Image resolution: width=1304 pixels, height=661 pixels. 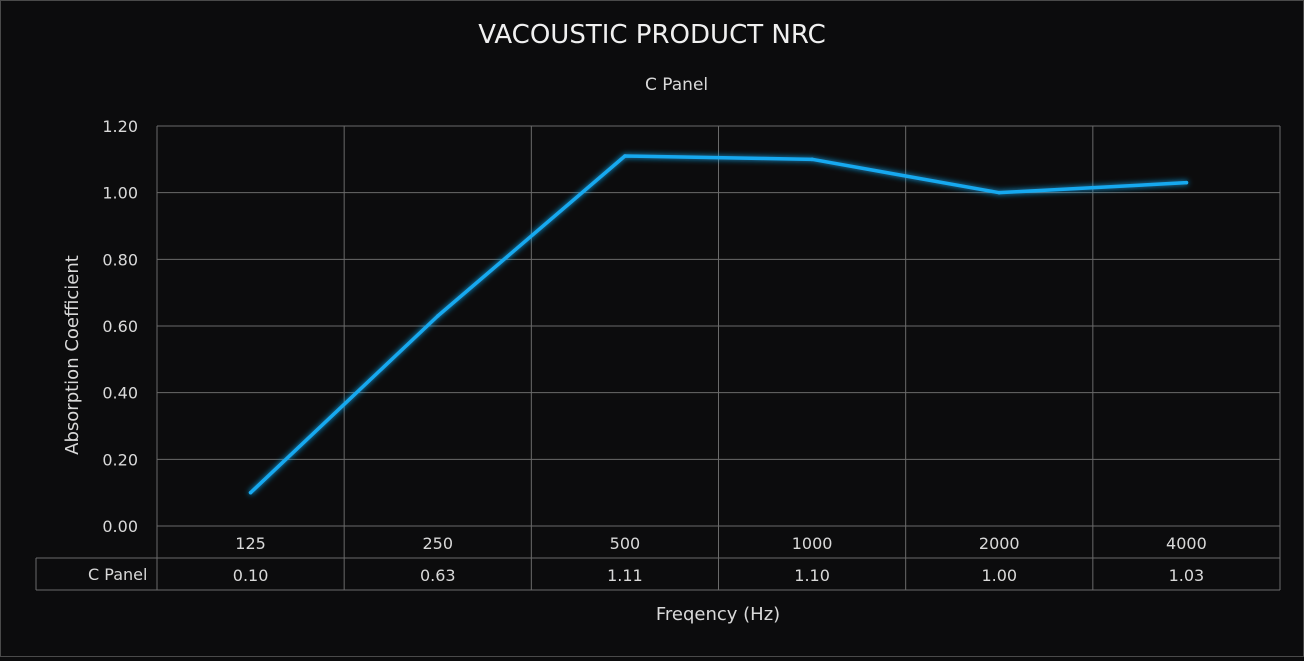 I want to click on y-tick-label: 1.20, so click(x=120, y=126).